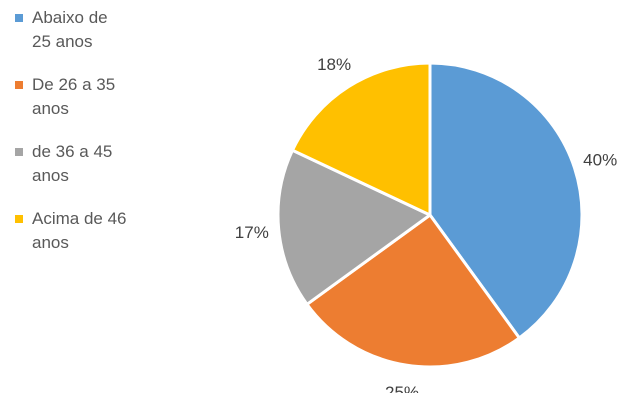 This screenshot has width=620, height=393. I want to click on legend-item: Abaixo de 25 anos, so click(97, 30).